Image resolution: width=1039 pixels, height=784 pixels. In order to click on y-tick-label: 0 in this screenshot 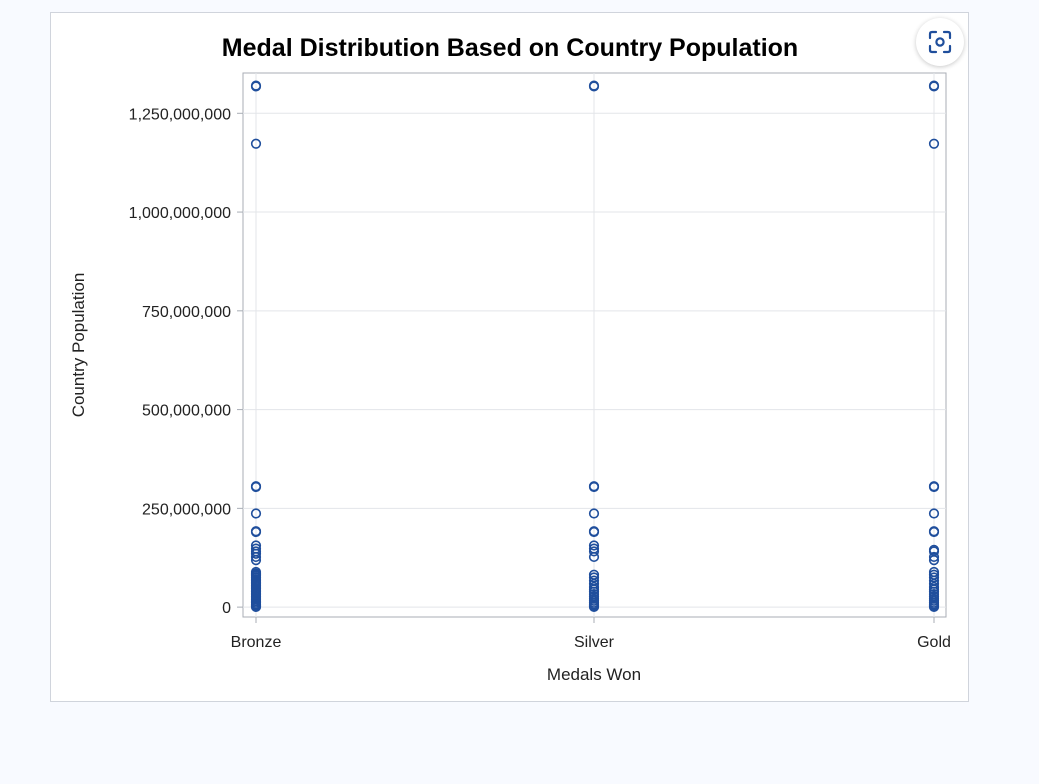, I will do `click(226, 608)`.